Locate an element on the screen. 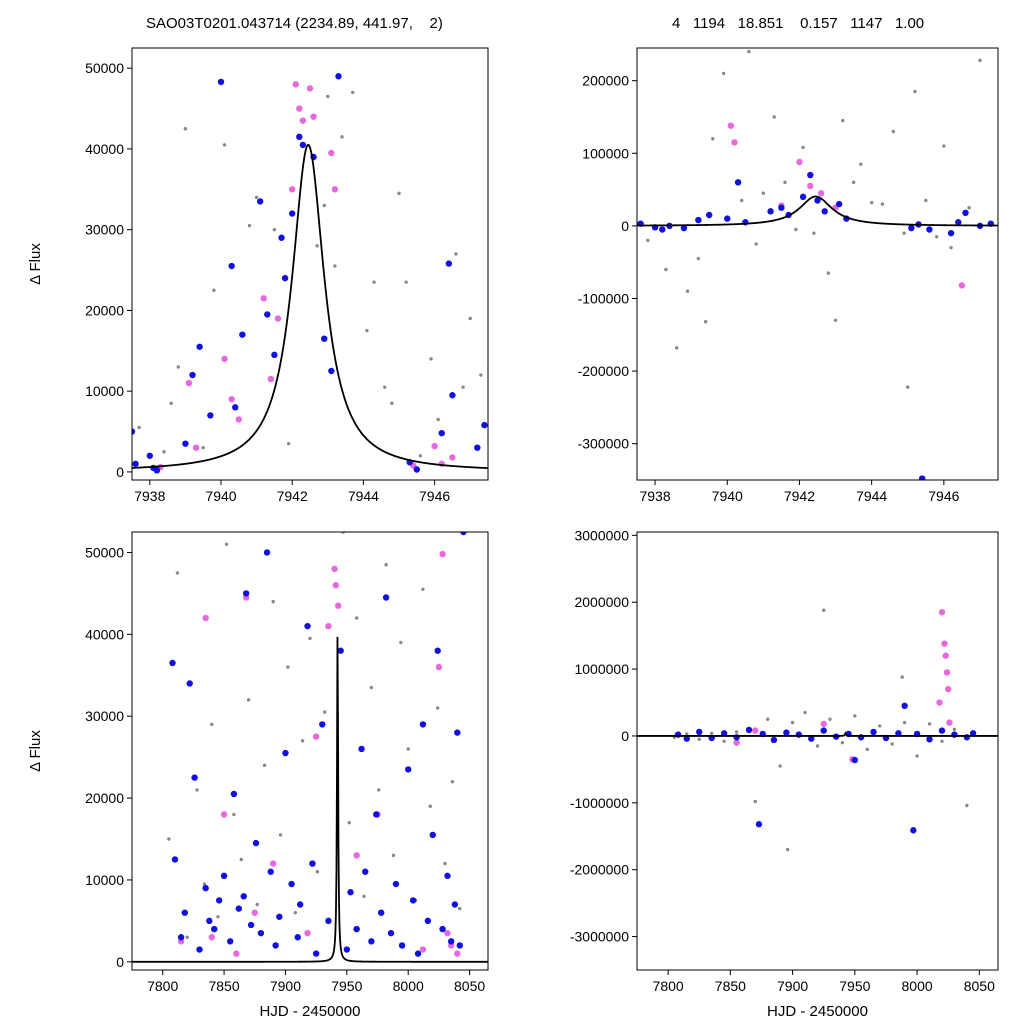  x-tick-label: 8050 is located at coordinates (979, 986).